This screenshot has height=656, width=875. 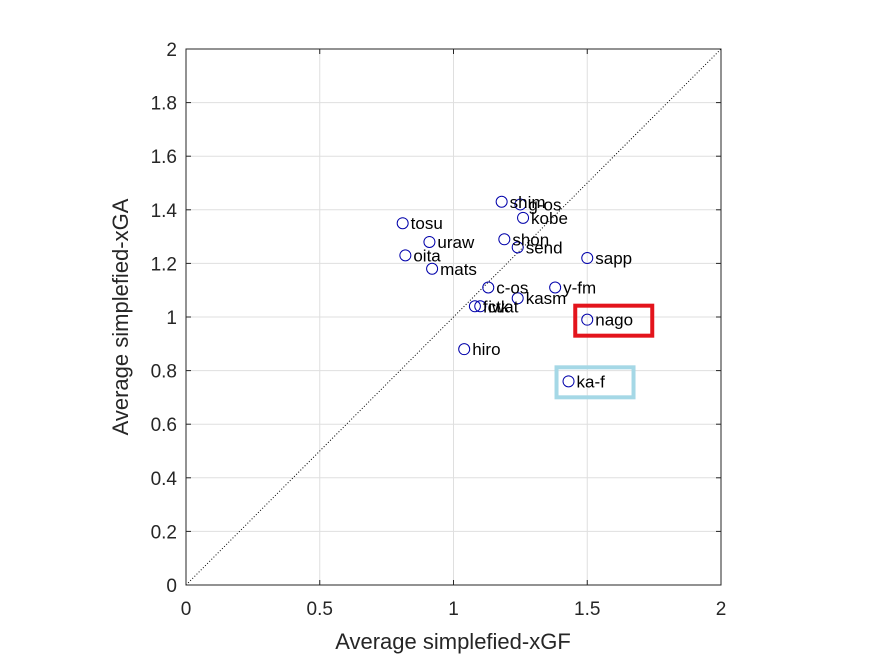 I want to click on y-tick-label: 0.6, so click(x=164, y=425).